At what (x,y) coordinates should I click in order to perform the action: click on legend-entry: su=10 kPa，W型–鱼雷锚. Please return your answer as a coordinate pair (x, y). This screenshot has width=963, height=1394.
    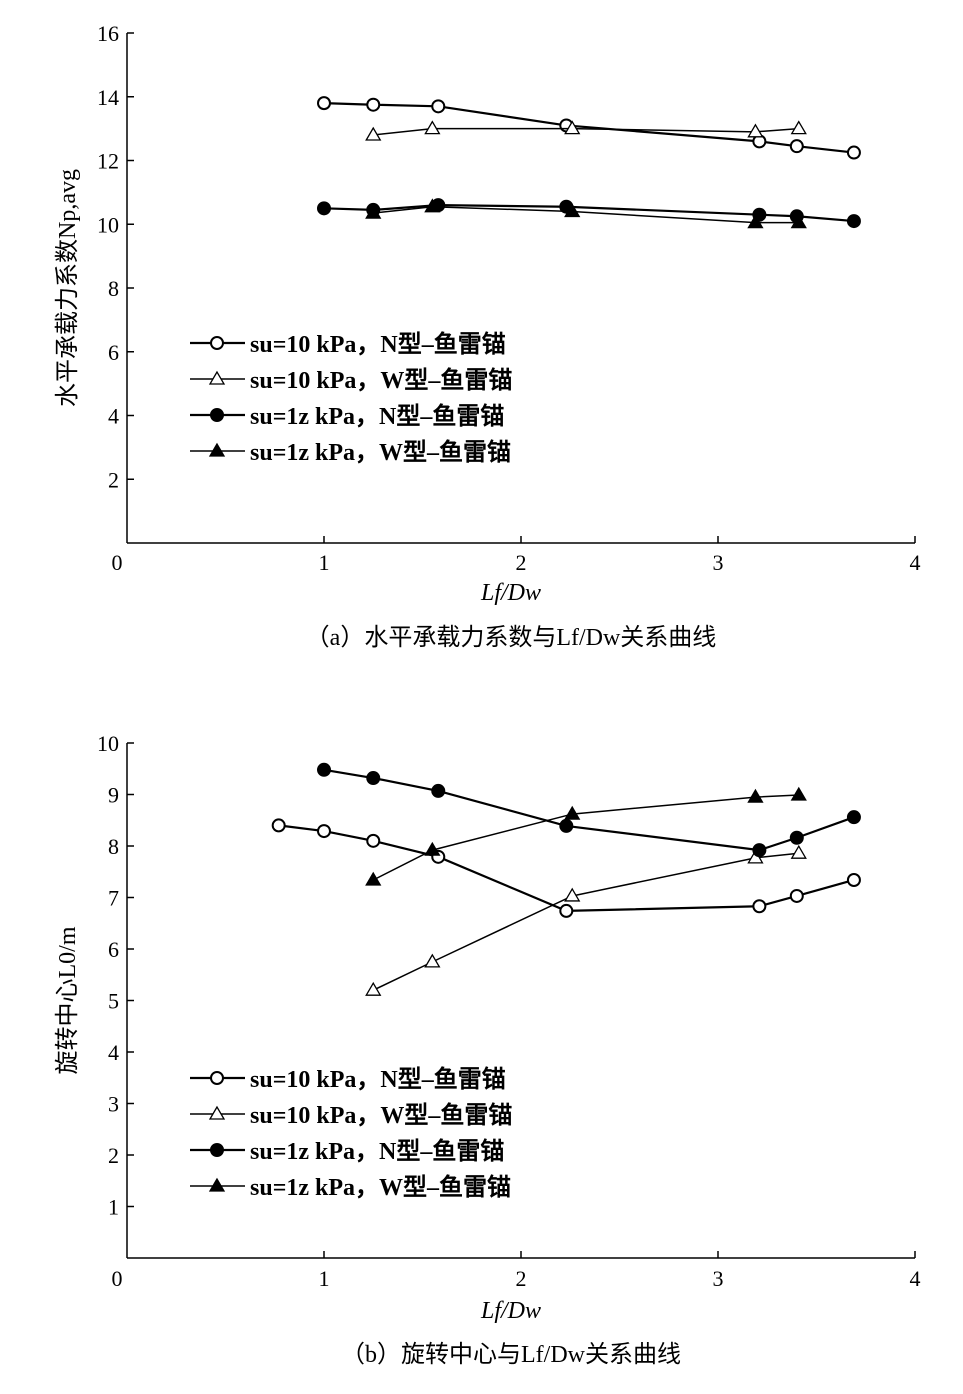
    Looking at the image, I should click on (351, 380).